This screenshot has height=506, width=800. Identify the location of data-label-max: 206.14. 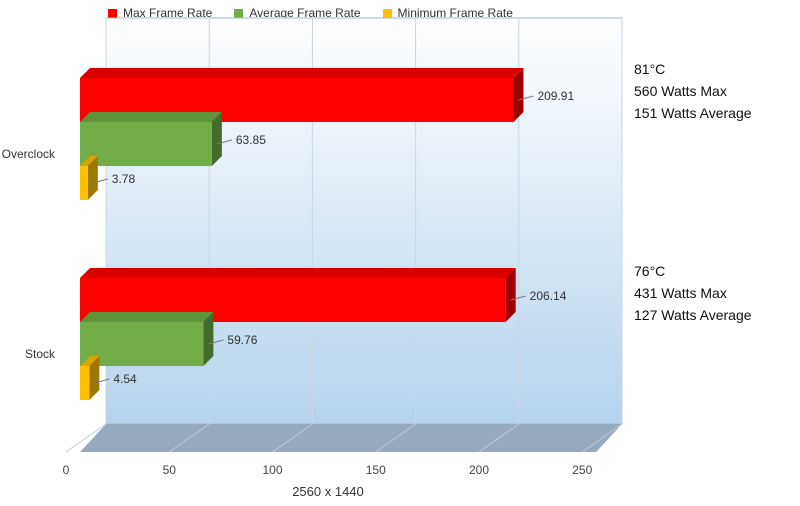
(548, 296).